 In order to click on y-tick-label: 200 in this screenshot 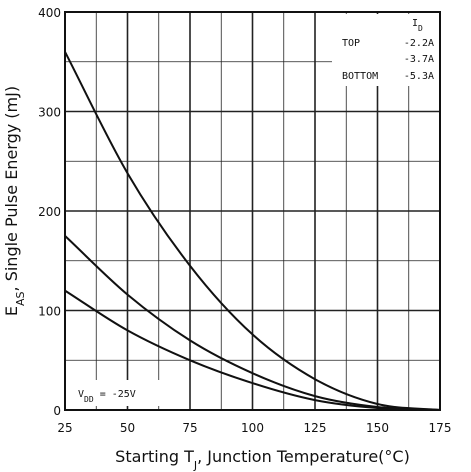, I will do `click(49, 212)`.